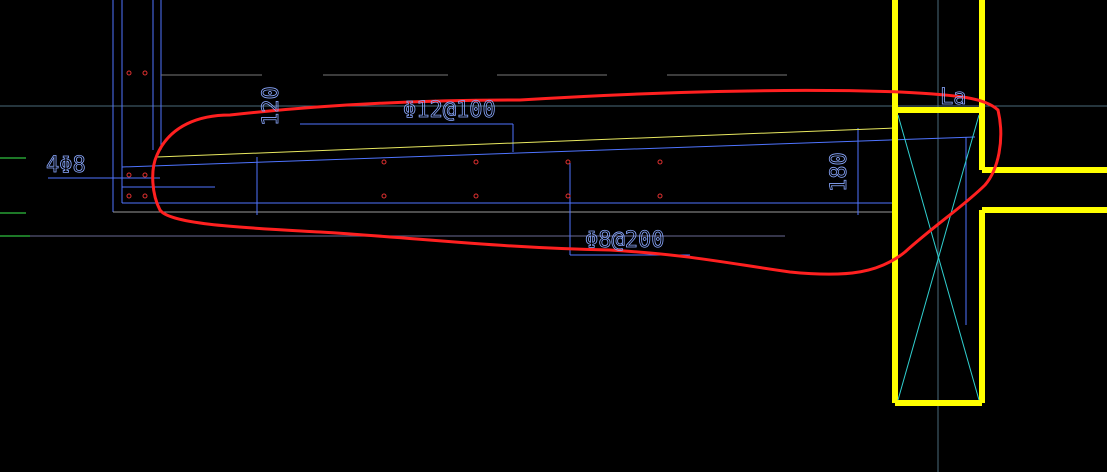 This screenshot has width=1107, height=472. Describe the element at coordinates (953, 97) in the screenshot. I see `label: La` at that location.